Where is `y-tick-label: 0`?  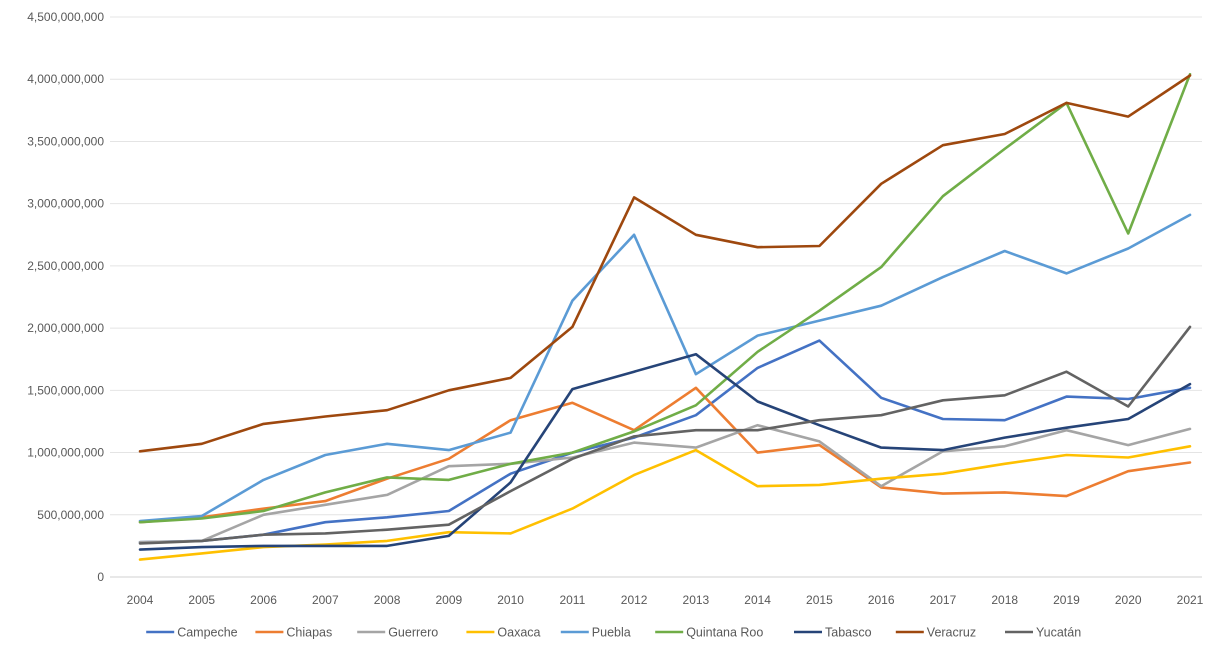
y-tick-label: 0 is located at coordinates (100, 577).